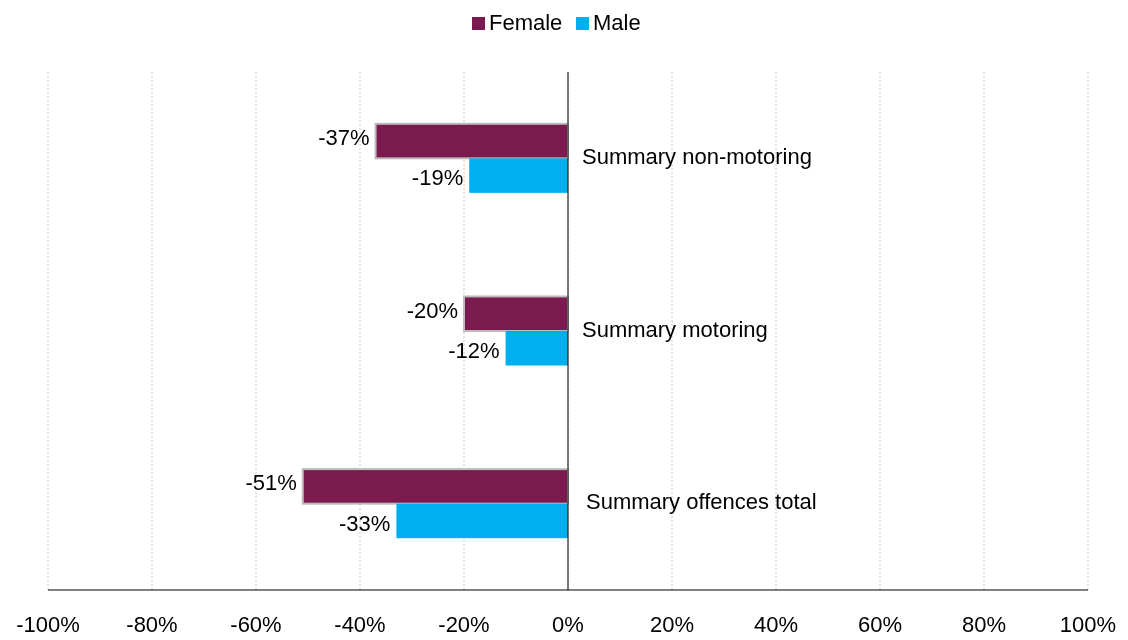 The height and width of the screenshot is (640, 1128). Describe the element at coordinates (48, 624) in the screenshot. I see `x-tick-label: -100%` at that location.